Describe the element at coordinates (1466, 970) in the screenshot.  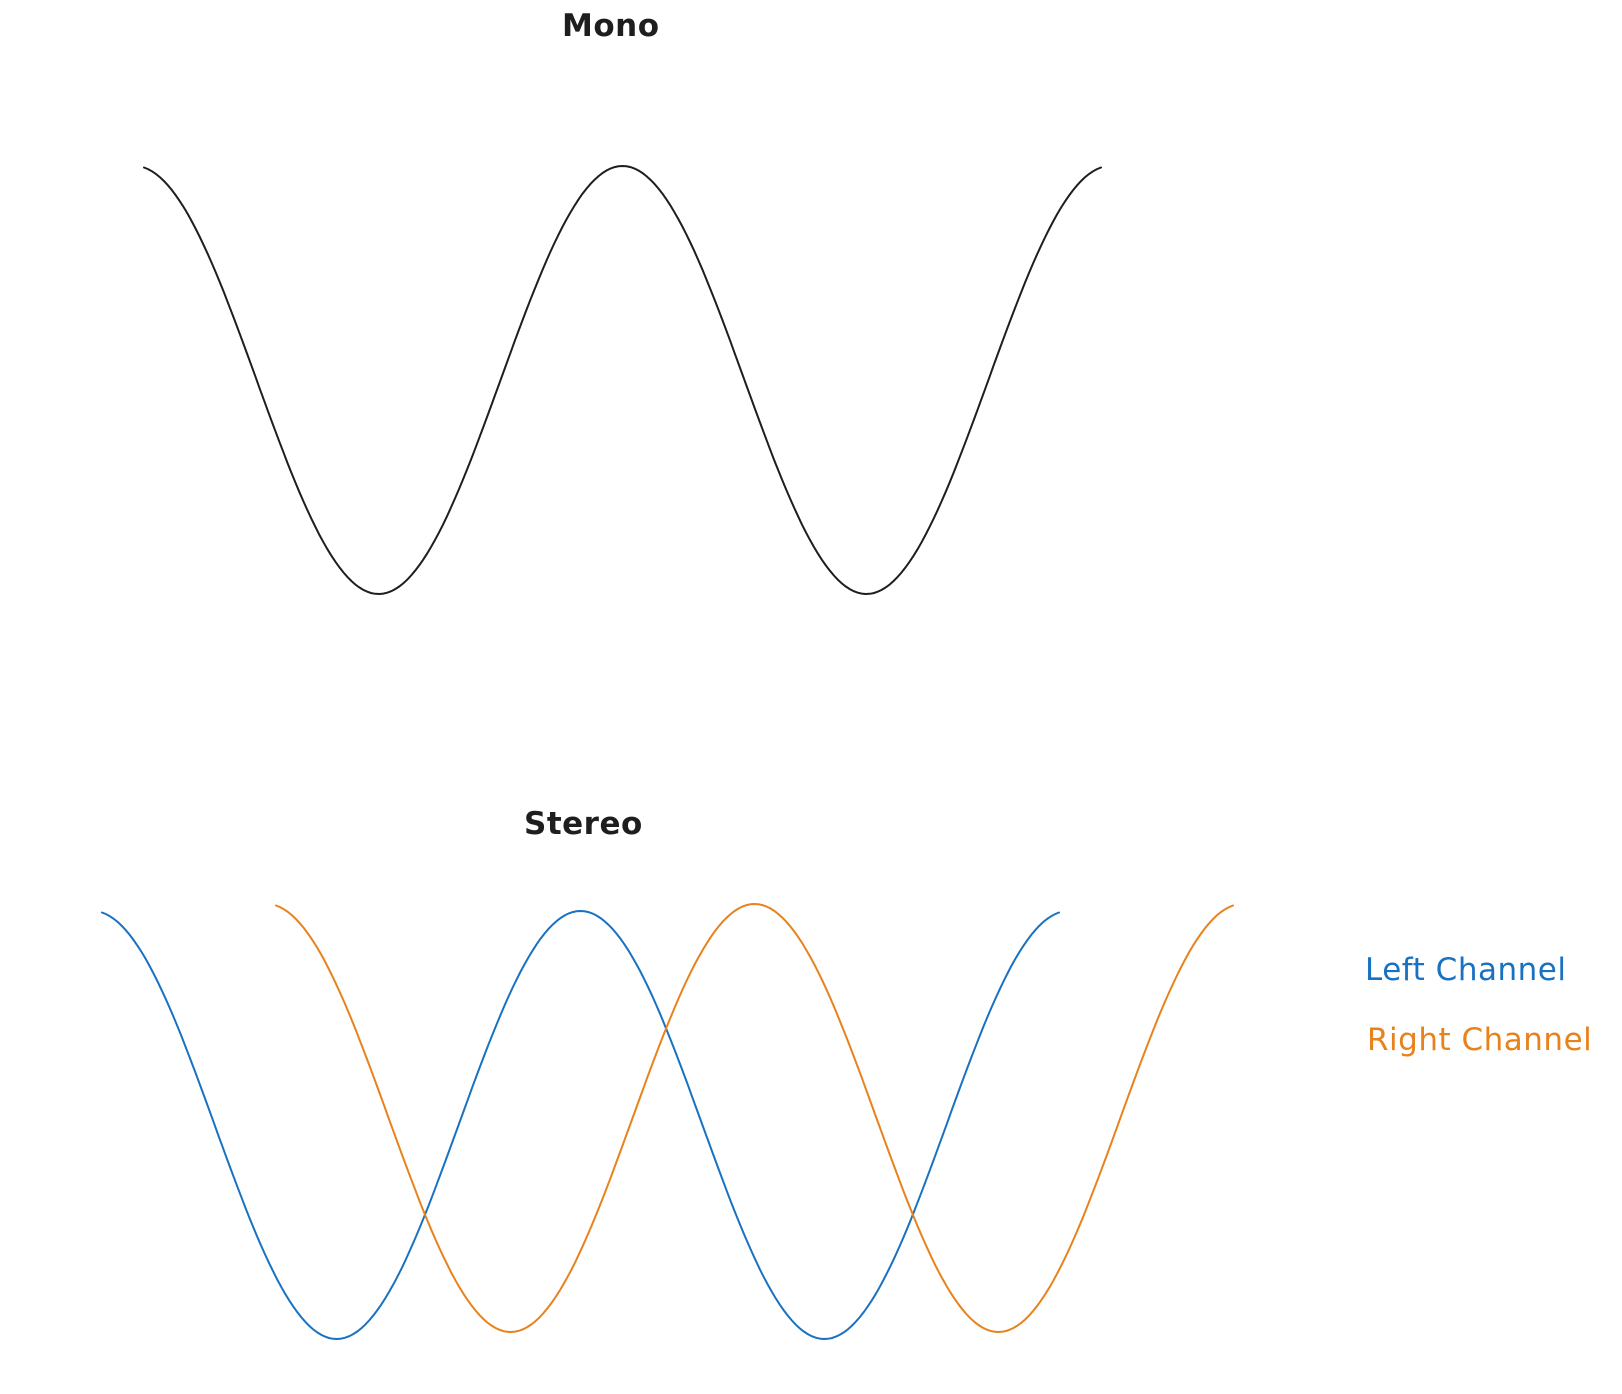
I see `legend-left-channel: Left Channel` at that location.